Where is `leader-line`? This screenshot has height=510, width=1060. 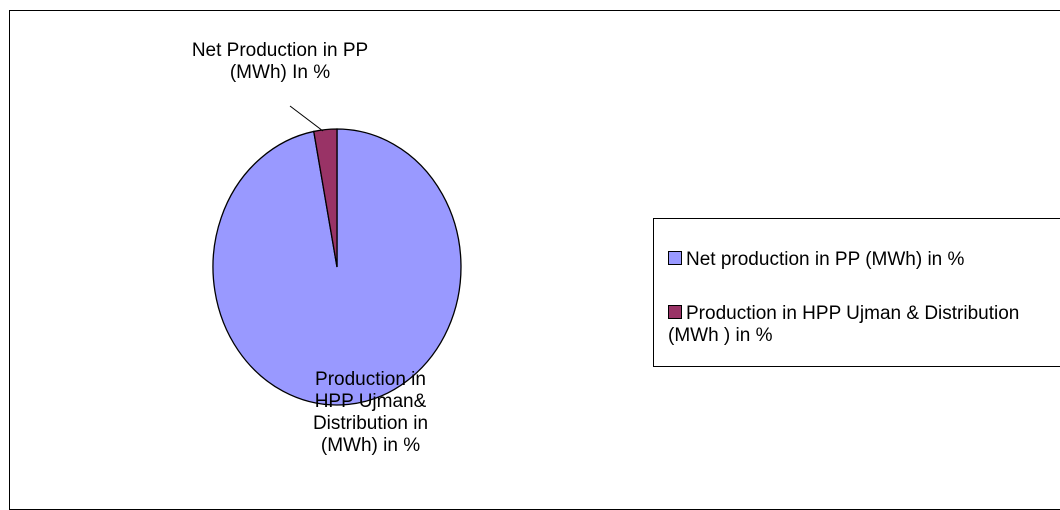
leader-line is located at coordinates (306, 118).